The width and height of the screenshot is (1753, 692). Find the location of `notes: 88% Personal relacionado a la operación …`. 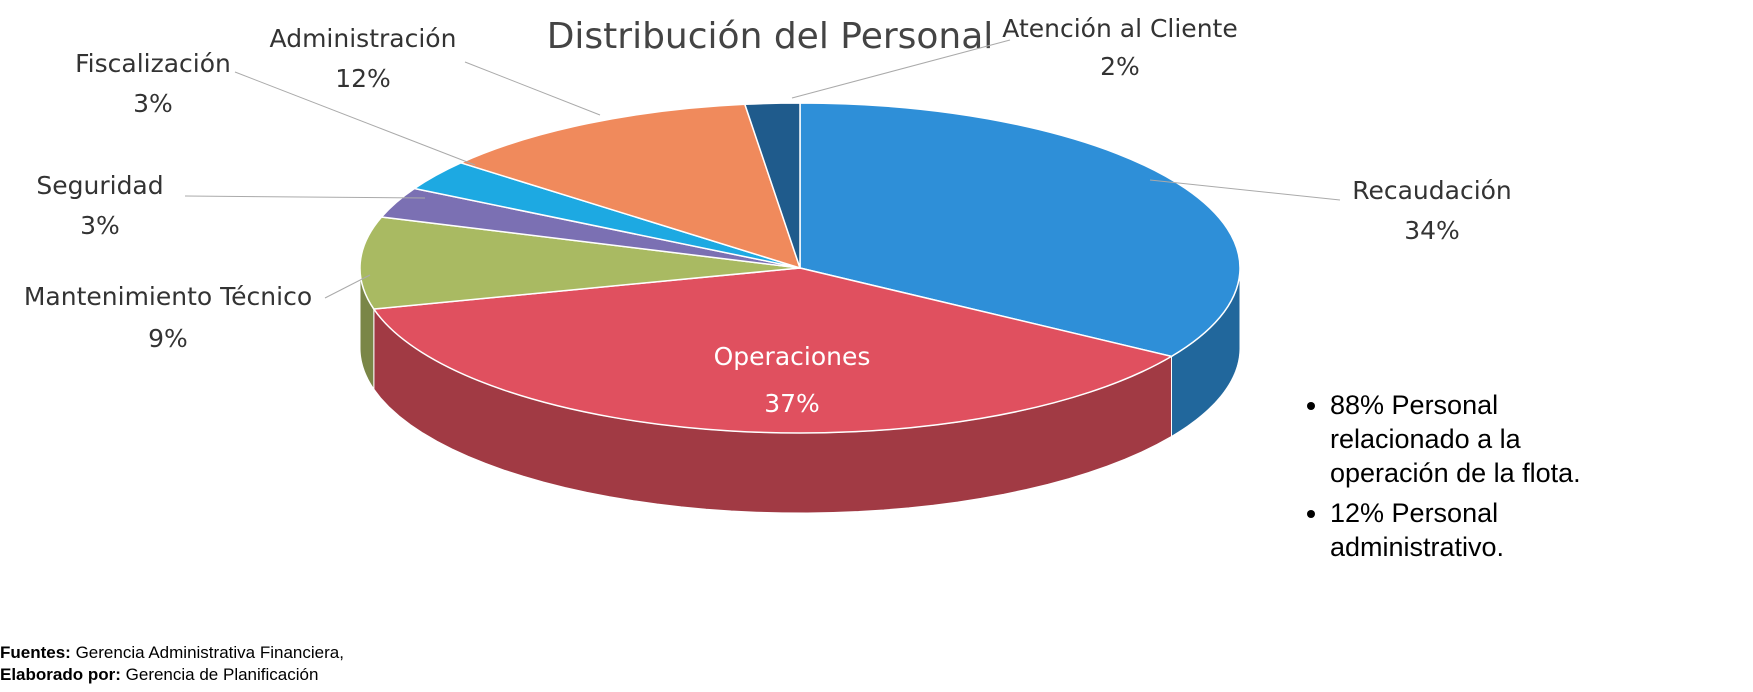

notes: 88% Personal relacionado a la operación … is located at coordinates (1450, 479).